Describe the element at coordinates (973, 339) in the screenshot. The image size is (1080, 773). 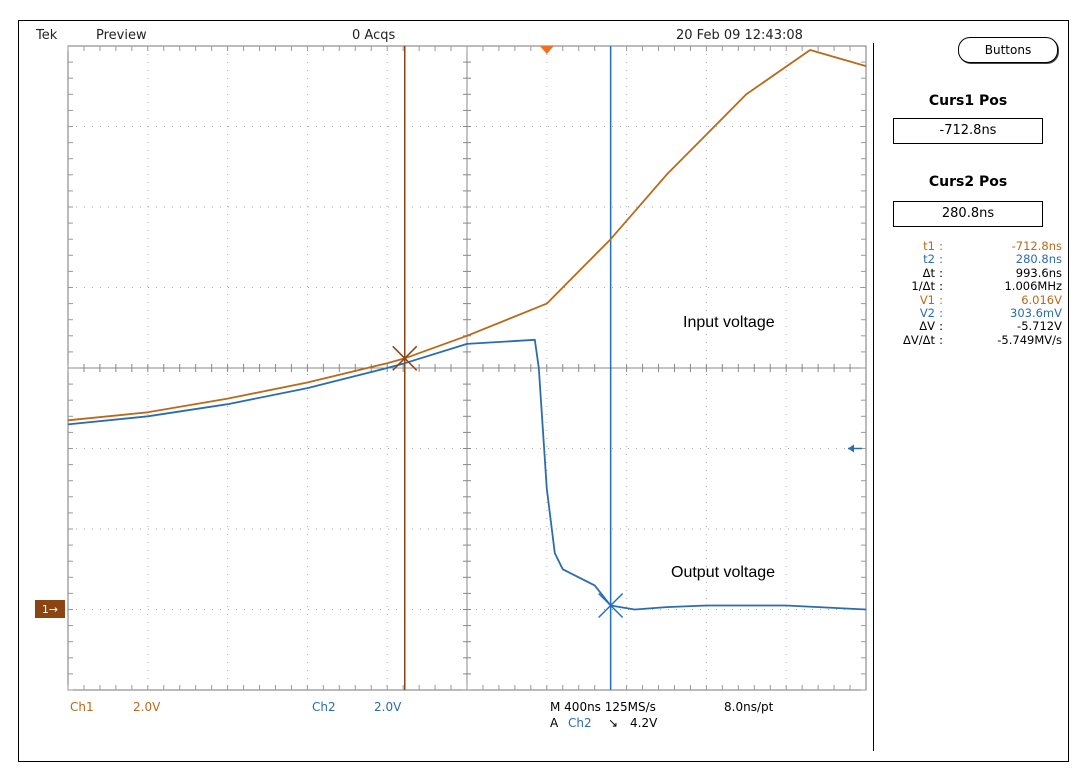
I see `measurement-row: ΔV/Δt: -5.749MV/s` at that location.